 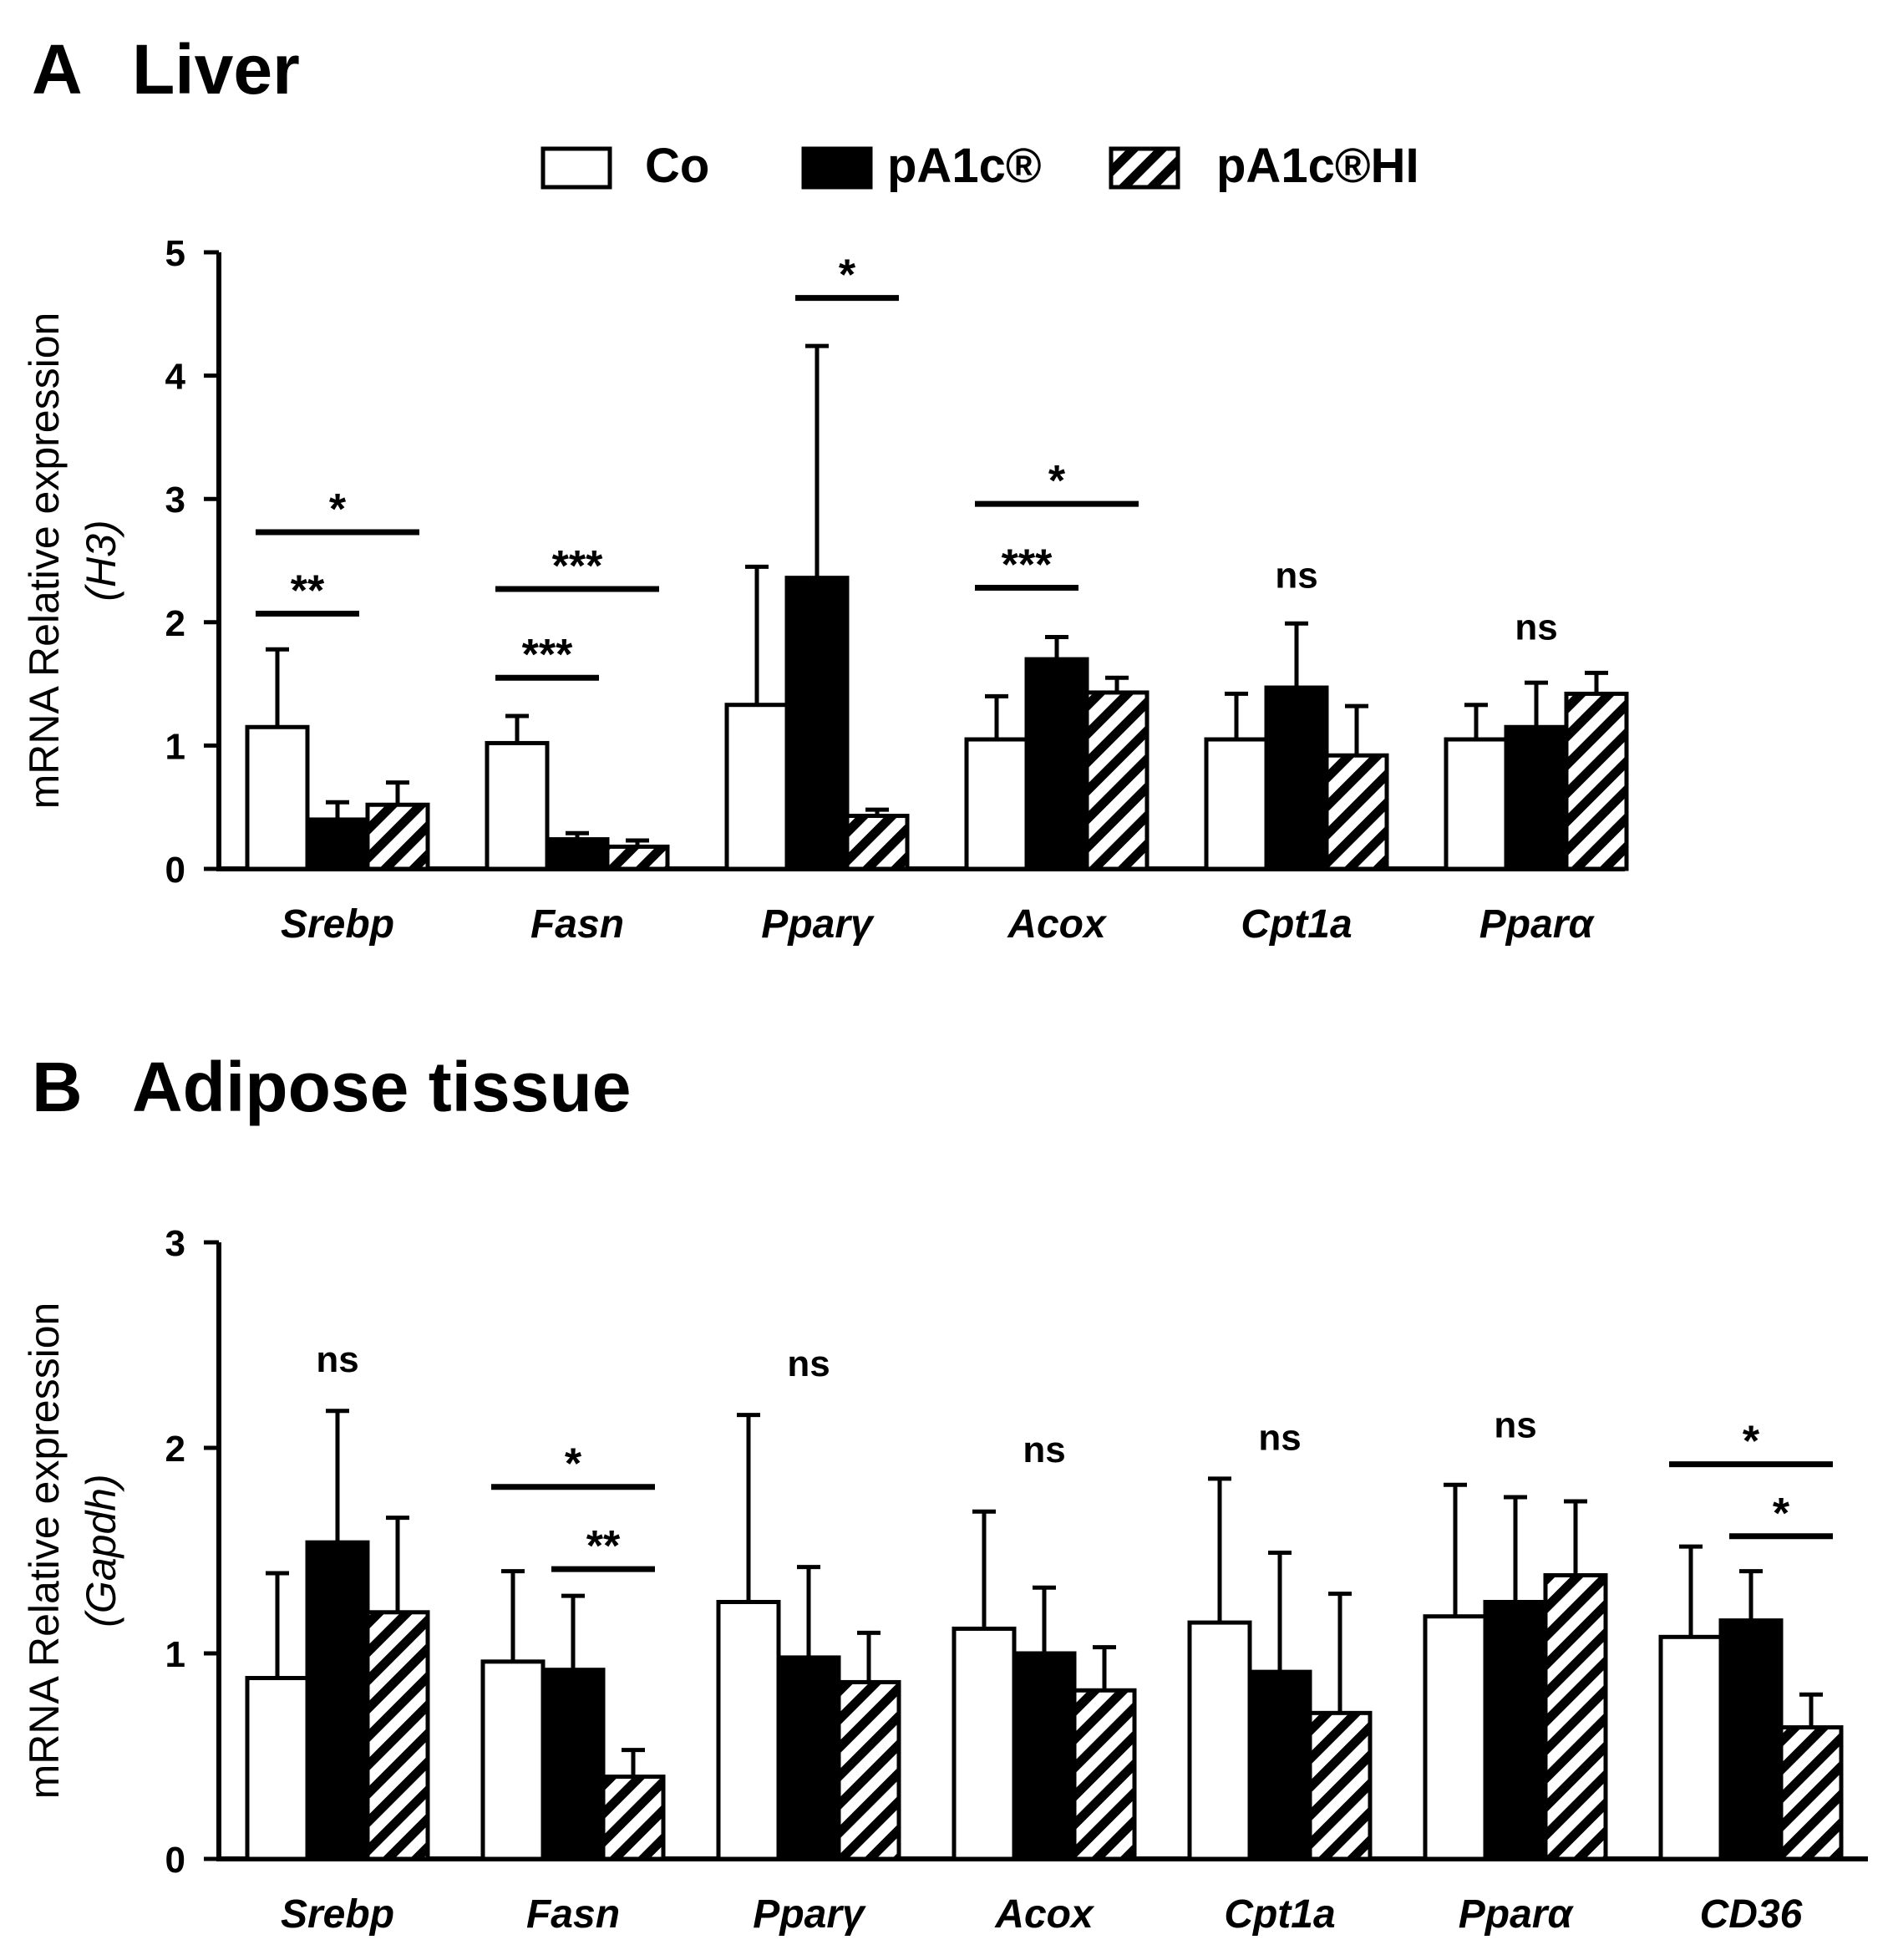 What do you see at coordinates (101, 1550) in the screenshot?
I see `y-axis-reference-label: (Gapdh)` at bounding box center [101, 1550].